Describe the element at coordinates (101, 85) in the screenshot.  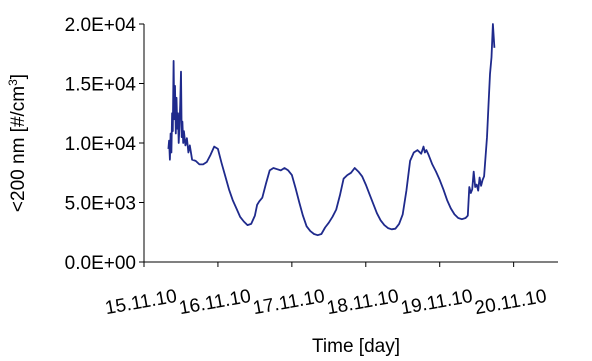
I see `y-tick-label: 1.5E+04` at that location.